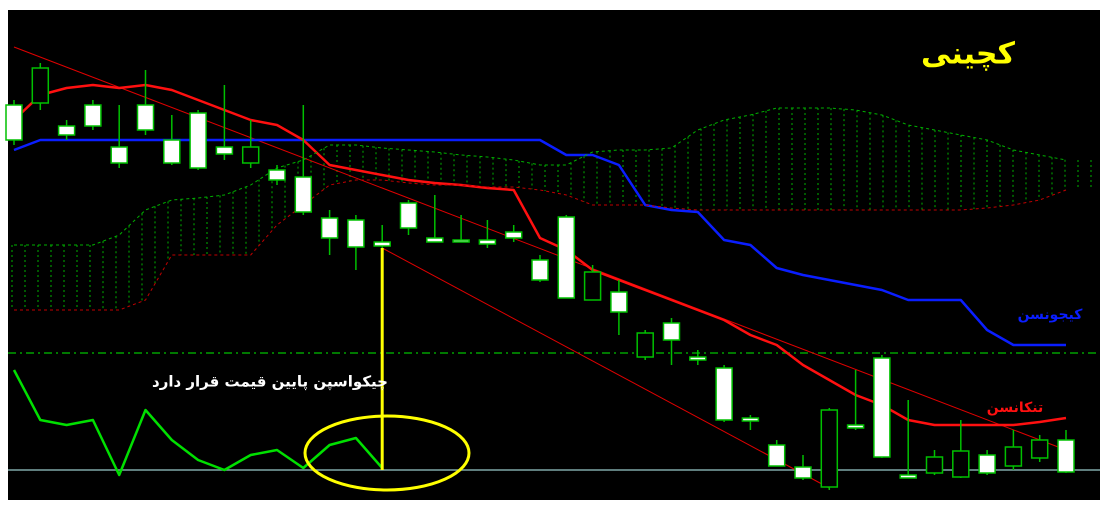  Describe the element at coordinates (270, 382) in the screenshot. I see `annotation: چیکواسپن پایین قیمت قرار دارد` at that location.